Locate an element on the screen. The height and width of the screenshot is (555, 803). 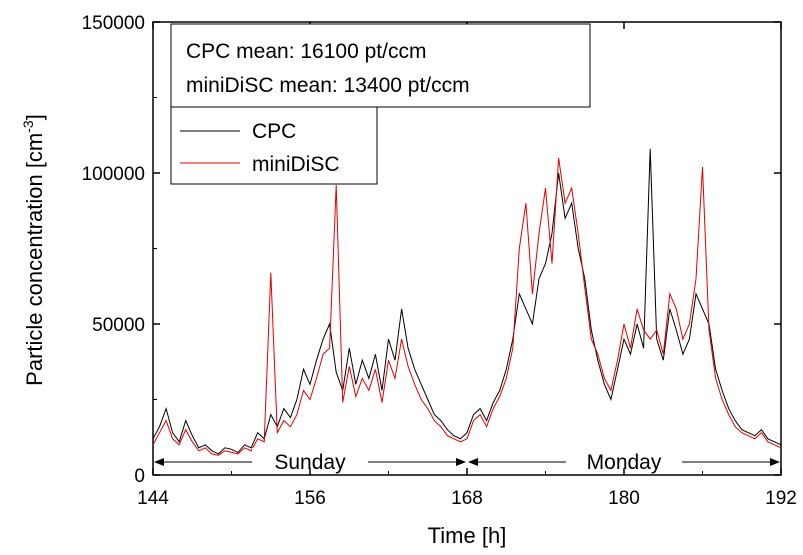
legend: CPC miniDiSC is located at coordinates (274, 145).